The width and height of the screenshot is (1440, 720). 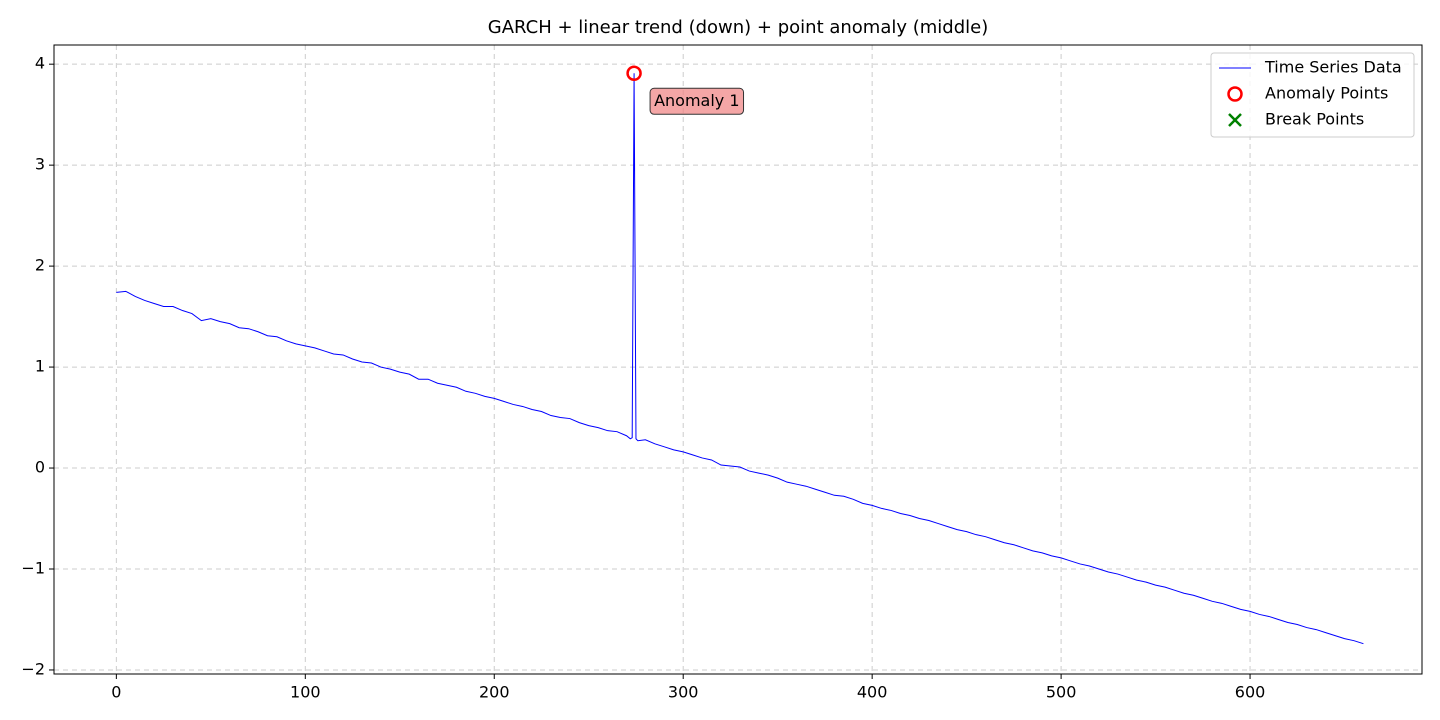 I want to click on x-tick-label: 0, so click(x=116, y=692).